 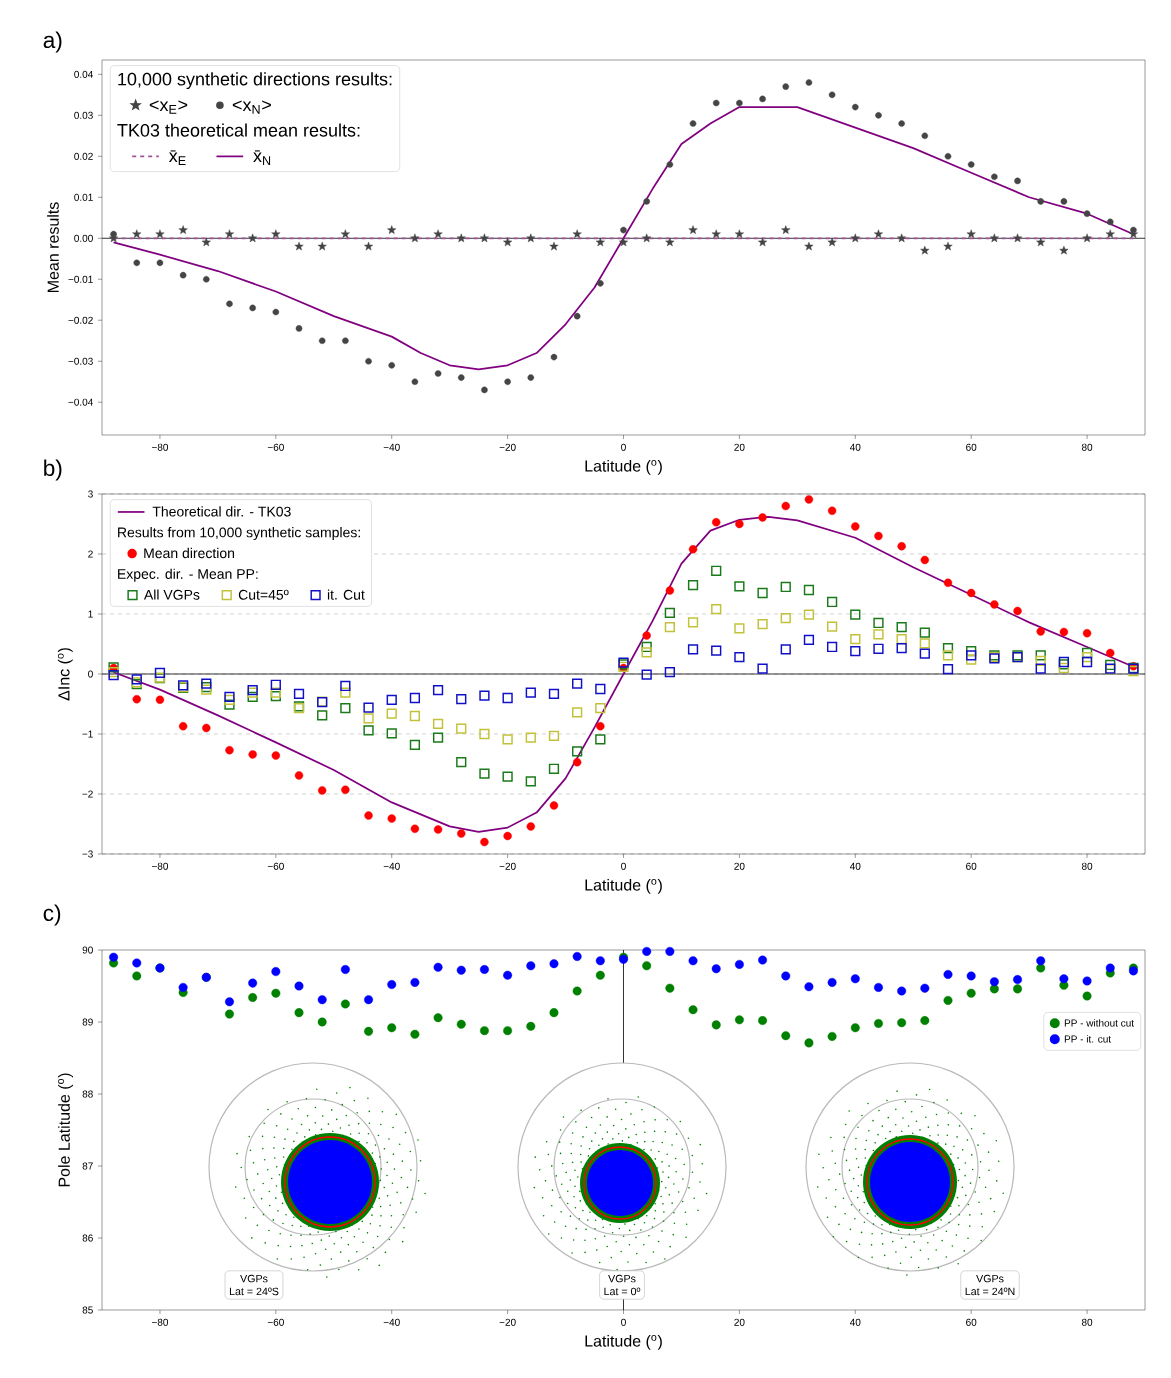 I want to click on y-tick-label: 1, so click(x=90, y=614).